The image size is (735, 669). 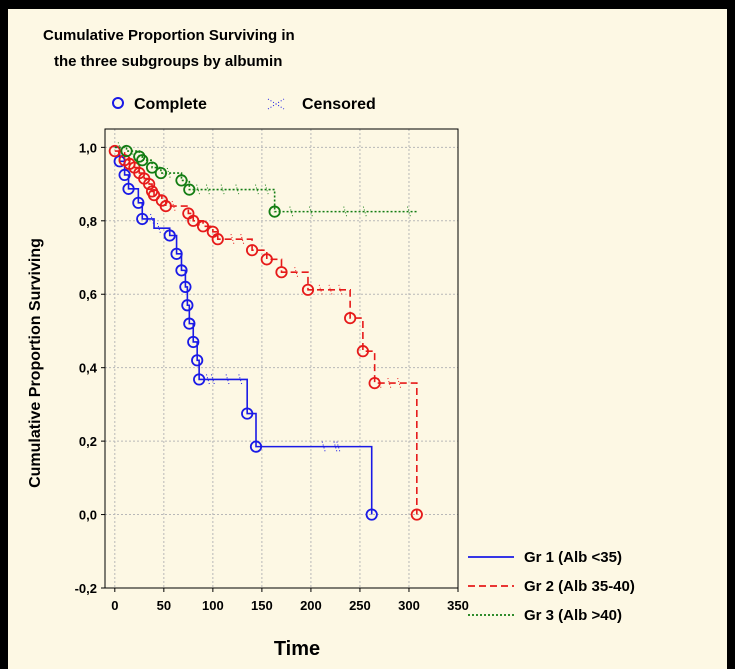 I want to click on censored-marker-icon, so click(x=276, y=104).